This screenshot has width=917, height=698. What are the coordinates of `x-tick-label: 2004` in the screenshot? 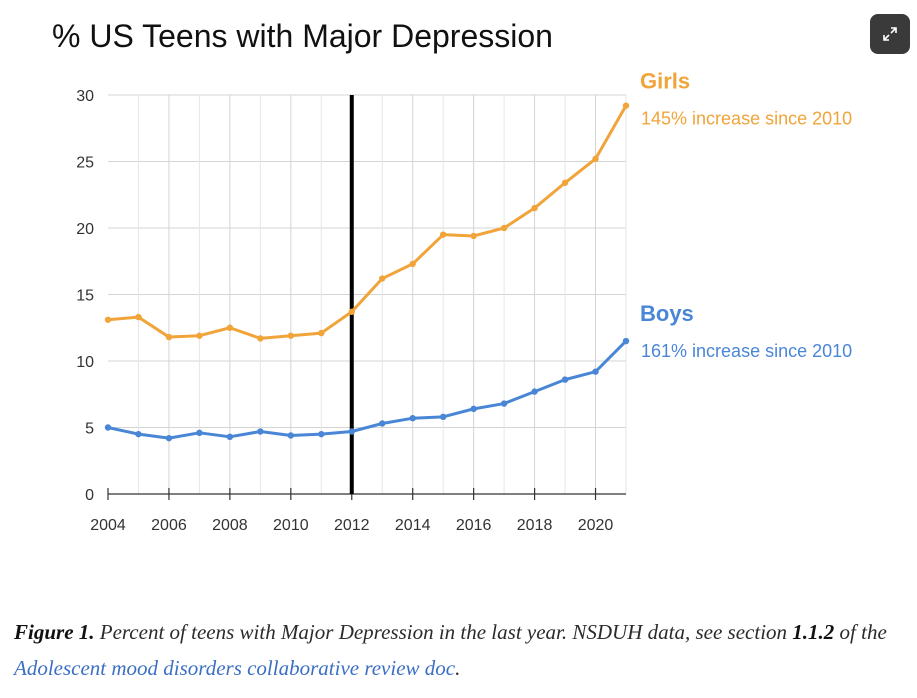 It's located at (108, 525).